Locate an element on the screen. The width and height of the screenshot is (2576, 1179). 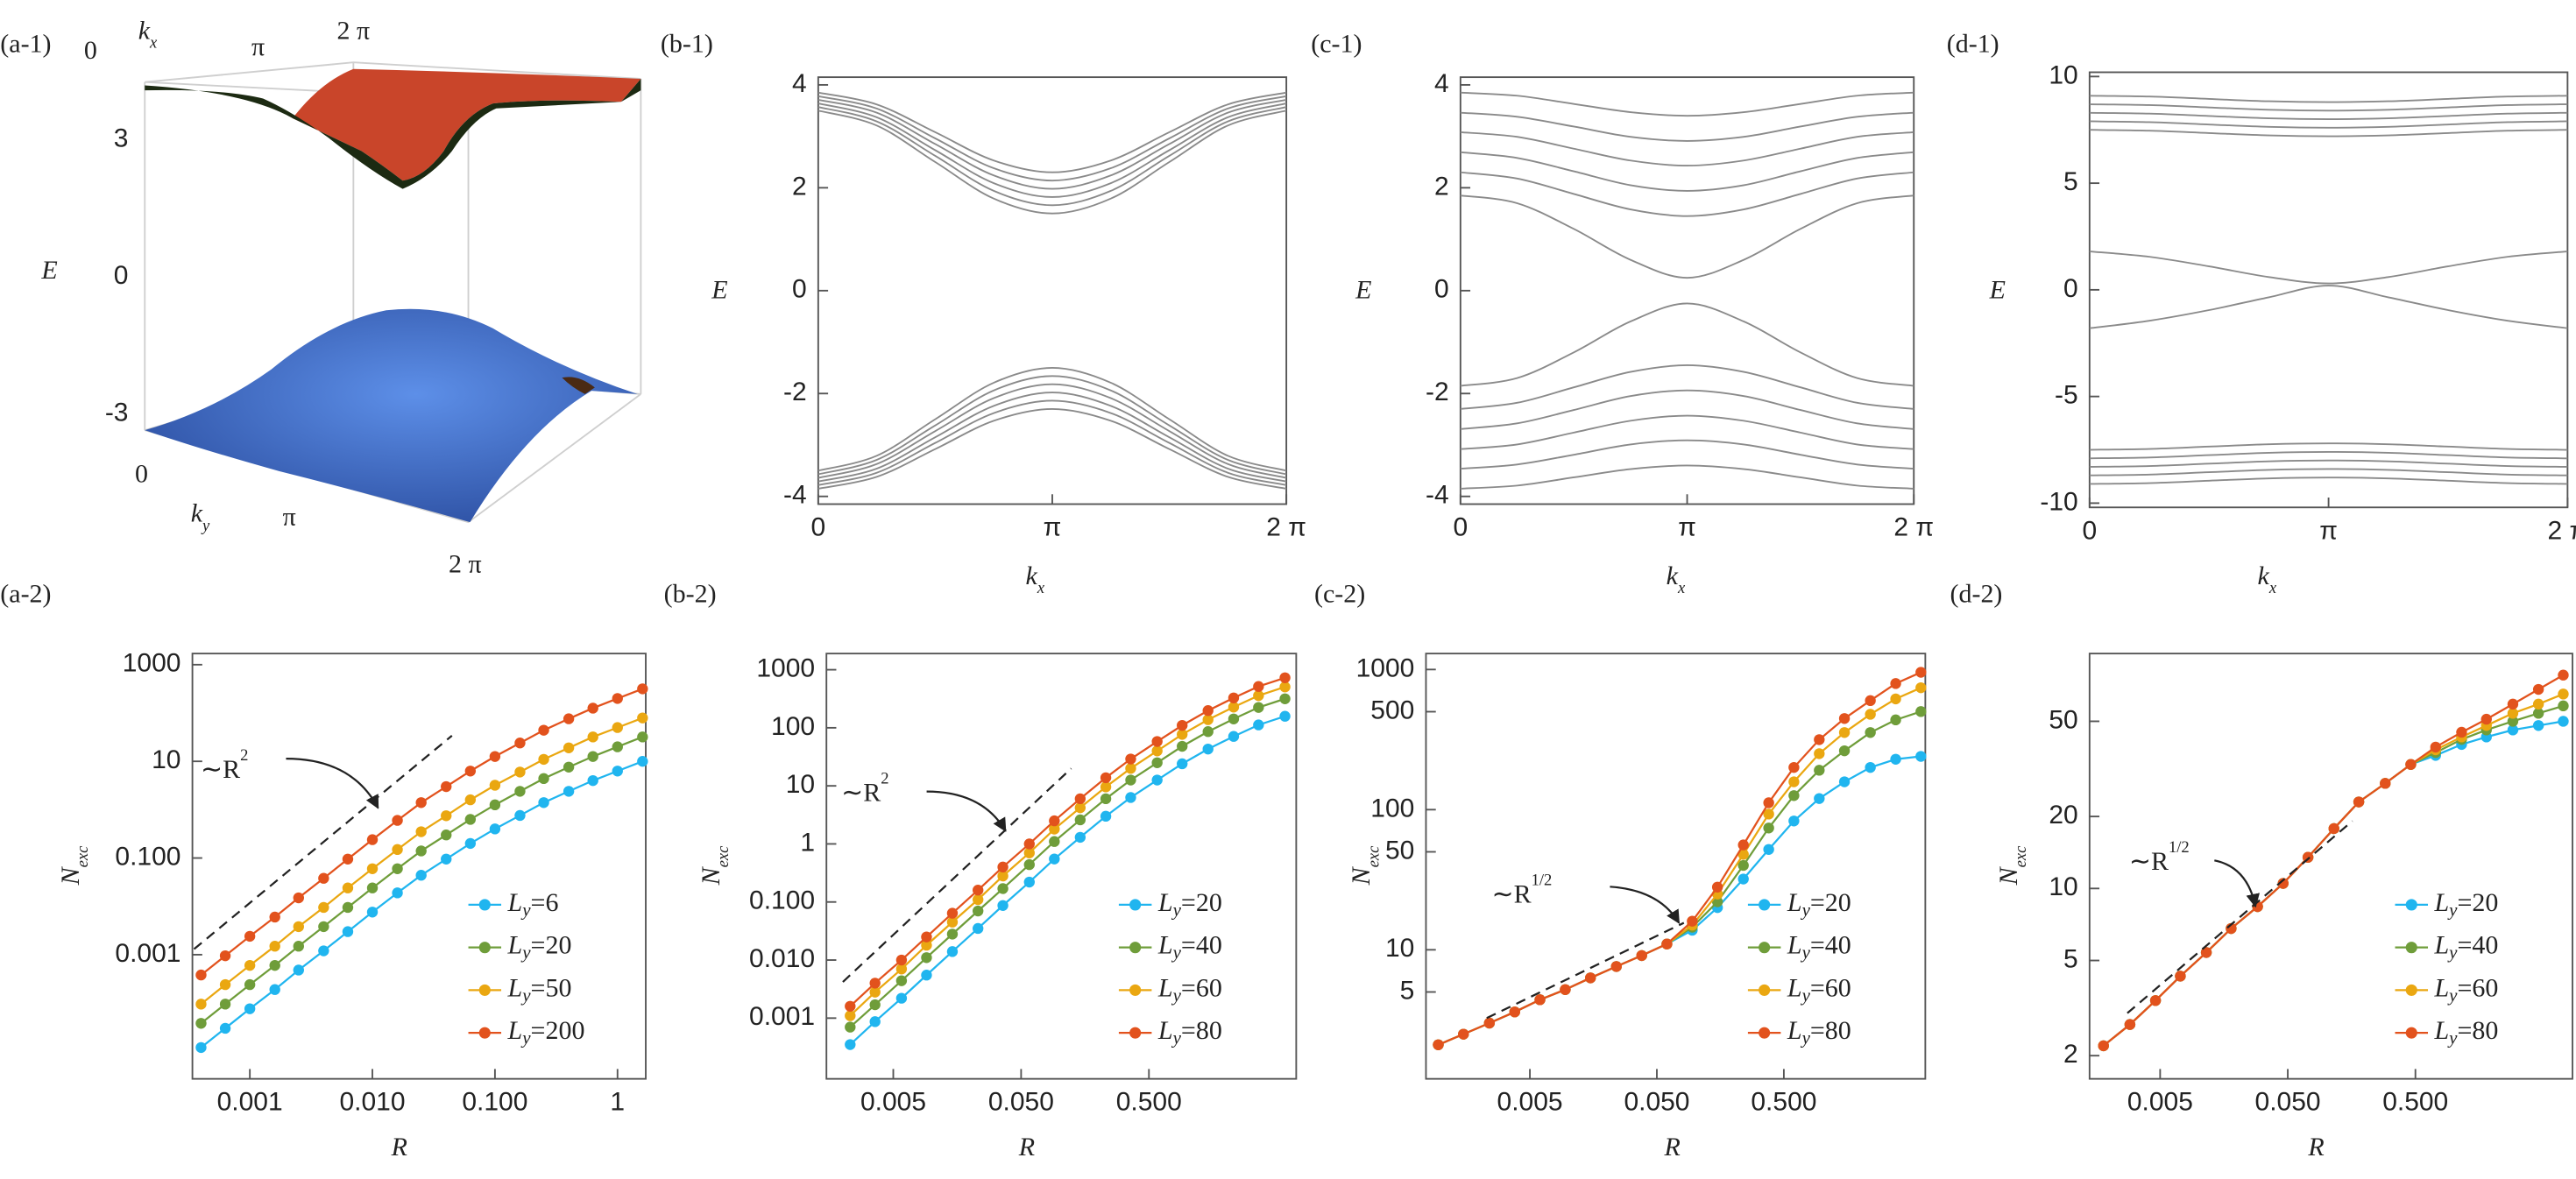
legend-label-part: =6 is located at coordinates (545, 902).